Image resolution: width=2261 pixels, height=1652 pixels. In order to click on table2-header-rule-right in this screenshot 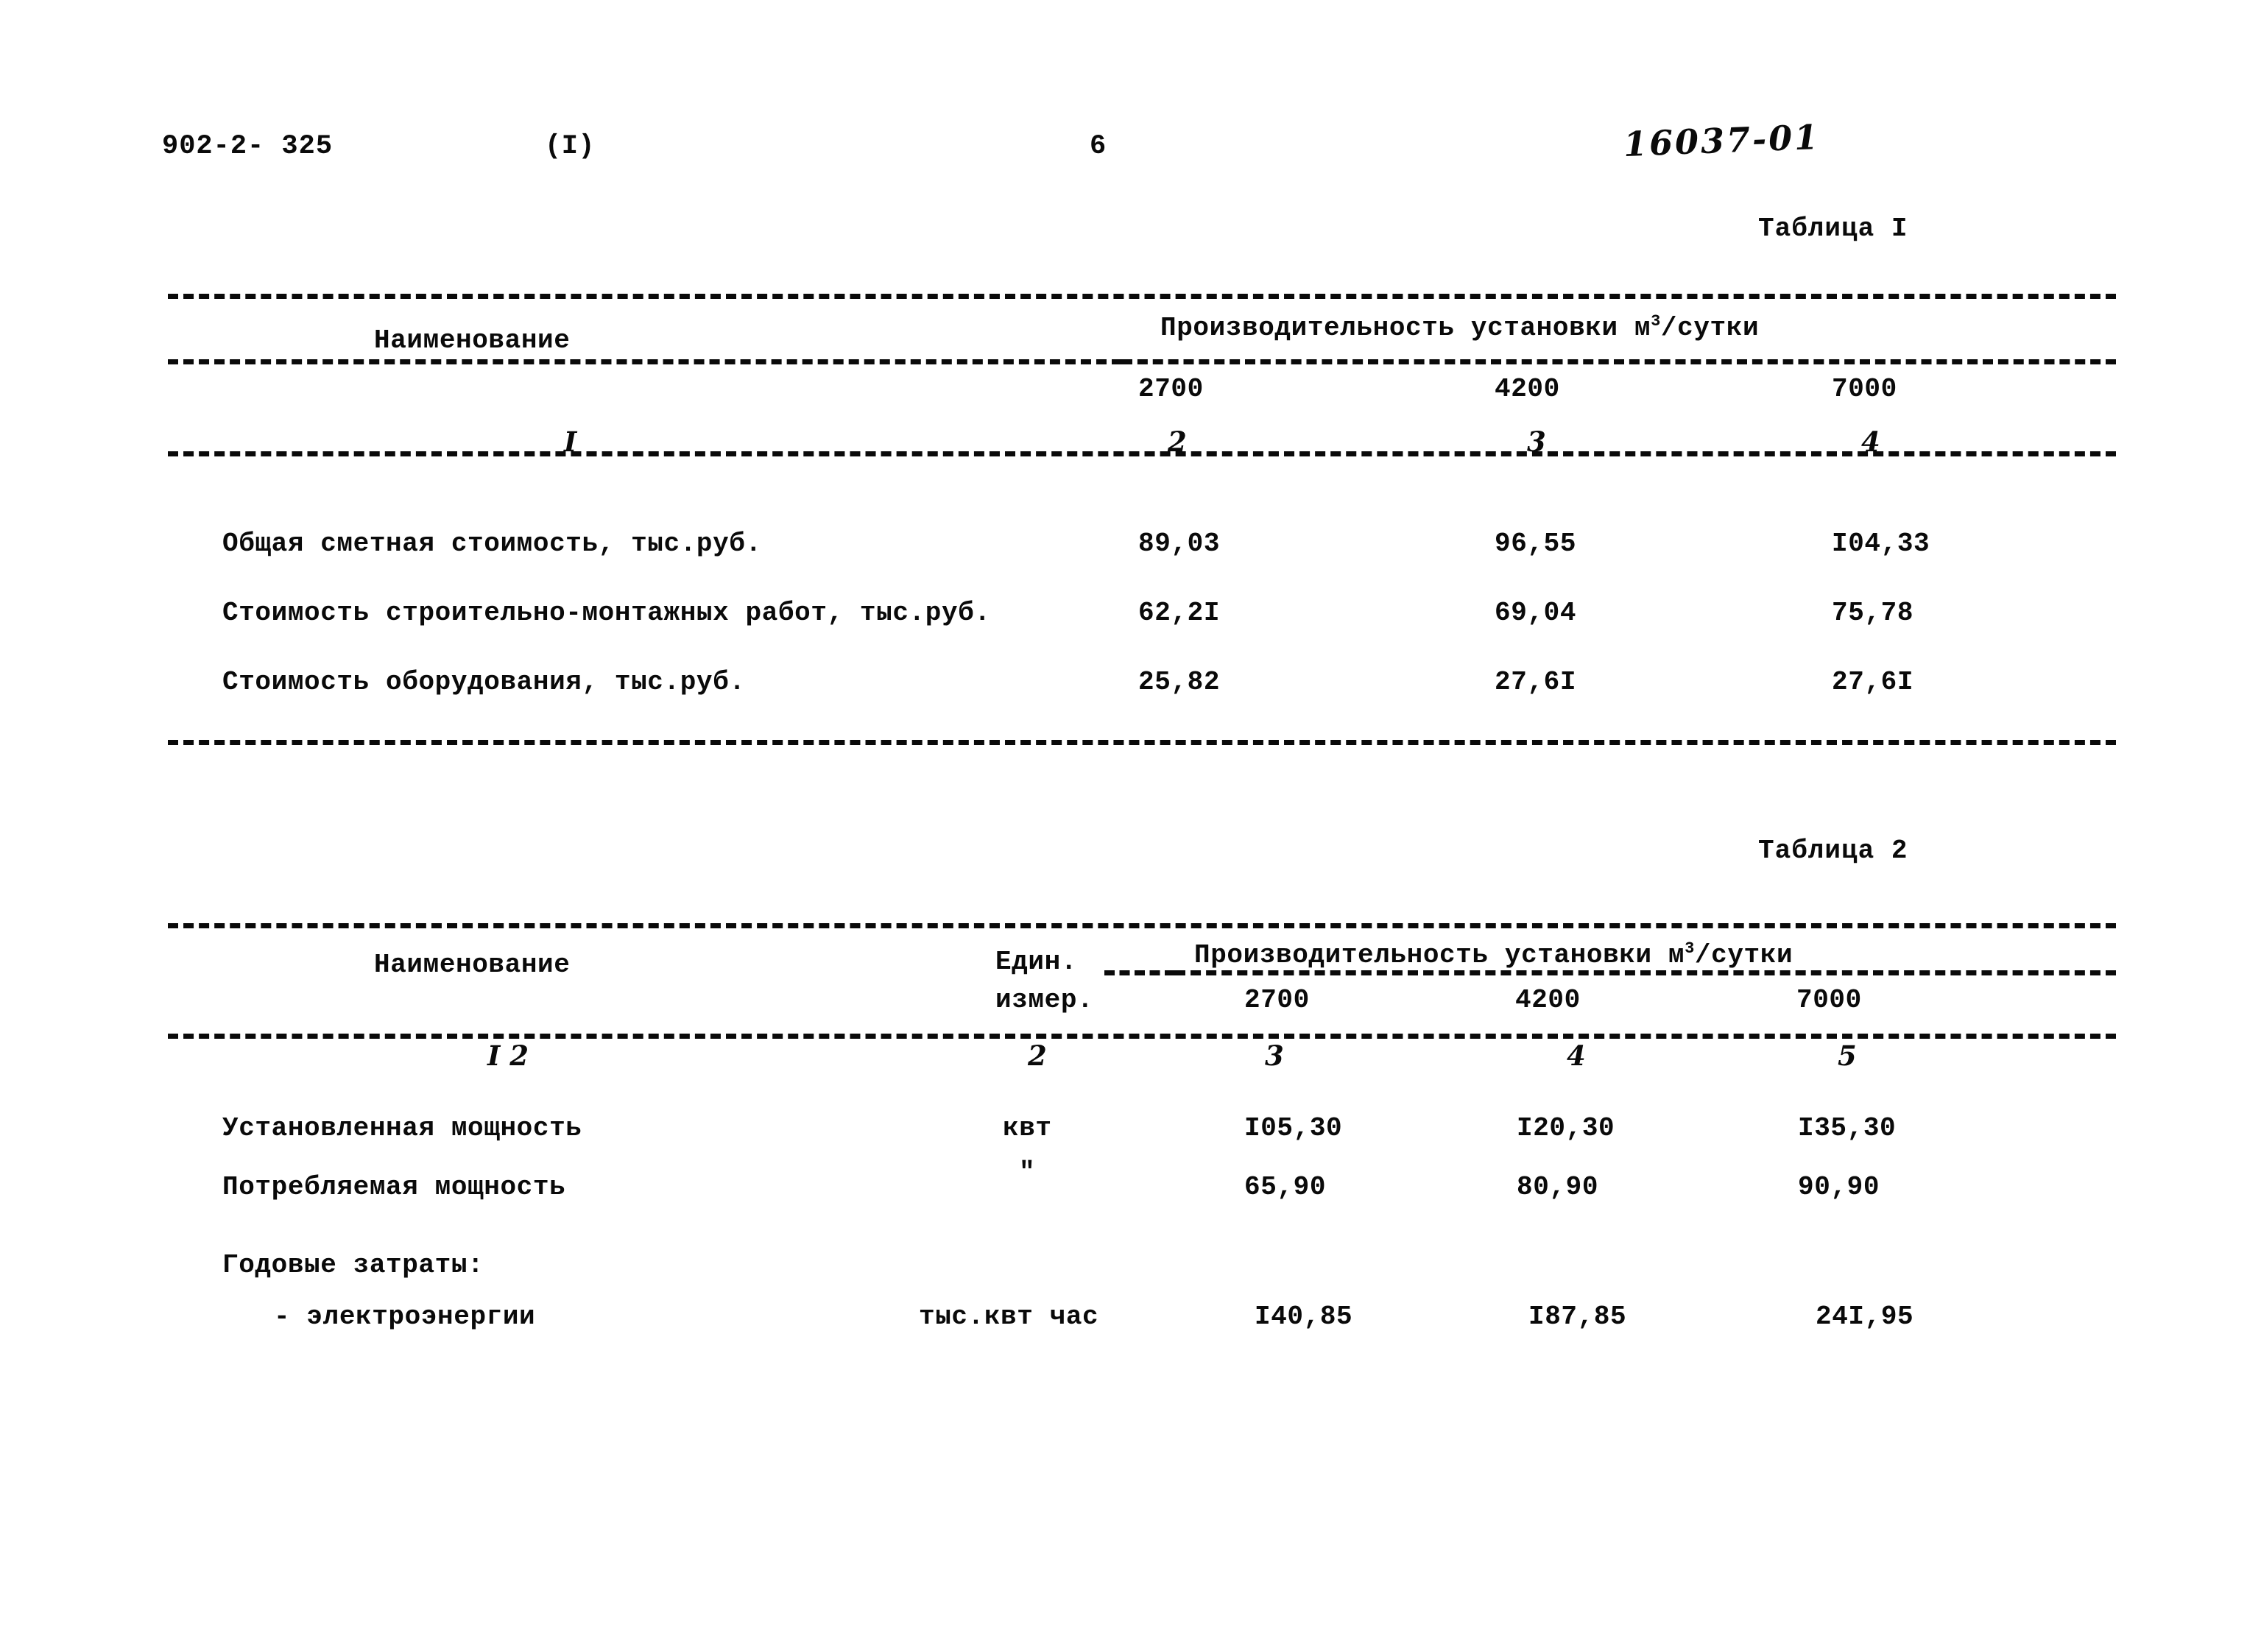, I will do `click(1645, 972)`.